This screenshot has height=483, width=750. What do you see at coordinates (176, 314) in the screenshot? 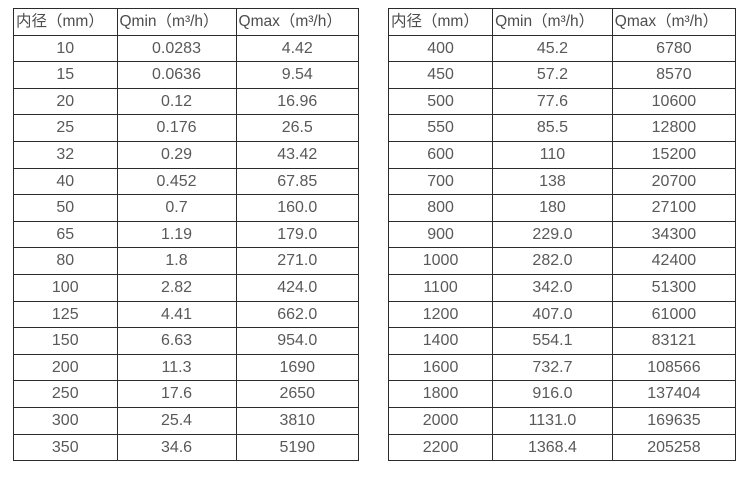
I see `qmin-cell: 4.41` at bounding box center [176, 314].